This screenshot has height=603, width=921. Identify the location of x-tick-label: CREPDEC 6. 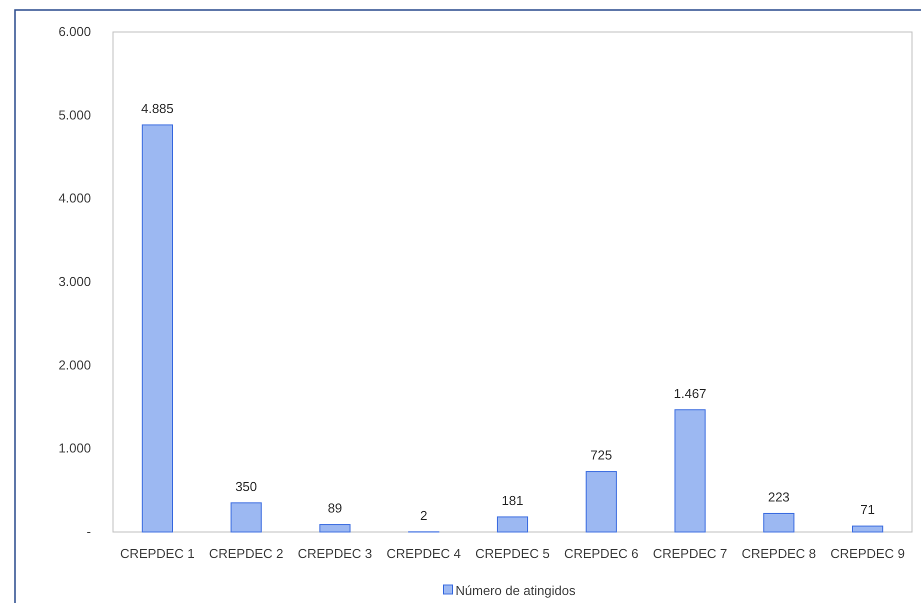
(601, 553).